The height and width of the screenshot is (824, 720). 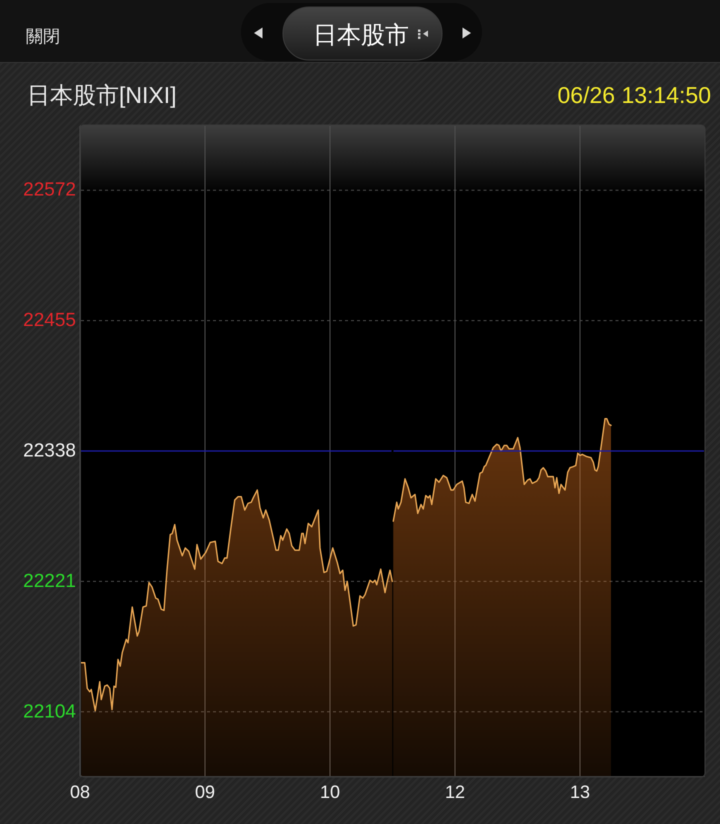 What do you see at coordinates (330, 792) in the screenshot?
I see `xtick-label: 10` at bounding box center [330, 792].